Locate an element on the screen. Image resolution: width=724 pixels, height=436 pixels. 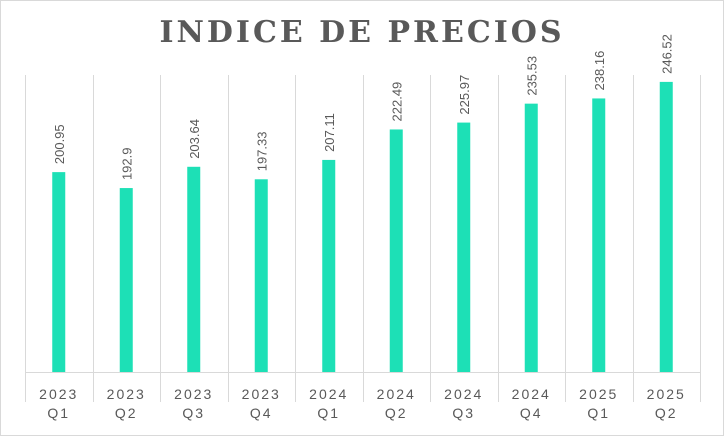
x-tick-label-year-1: 2023 is located at coordinates (126, 394).